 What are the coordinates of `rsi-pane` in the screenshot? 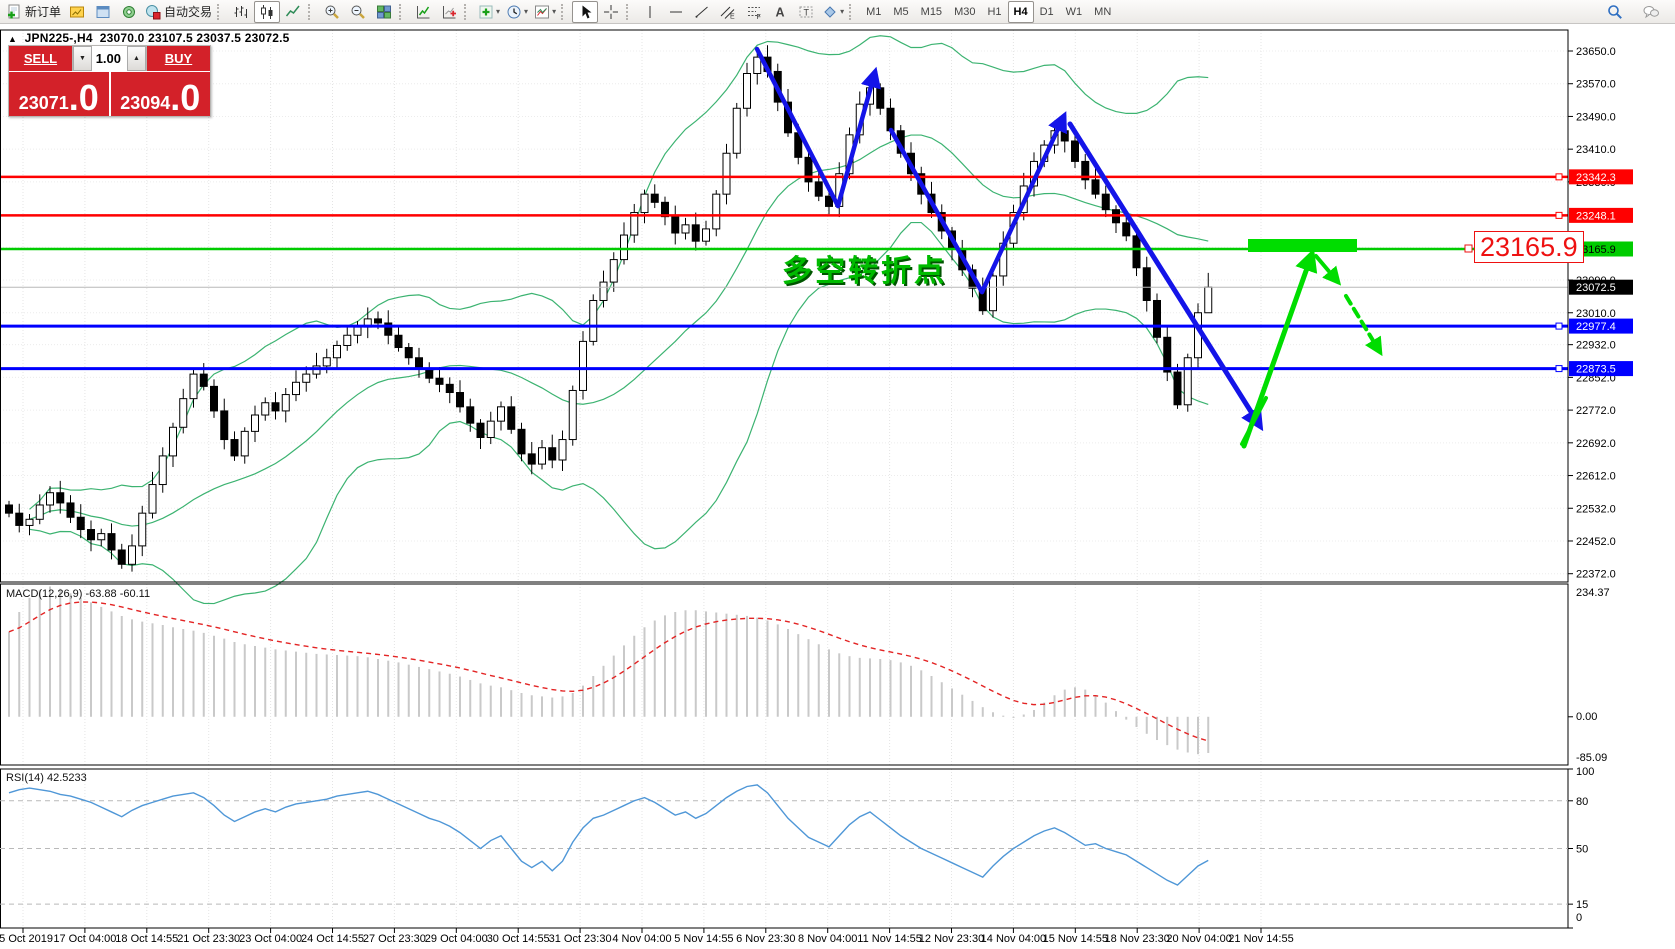 It's located at (784, 844).